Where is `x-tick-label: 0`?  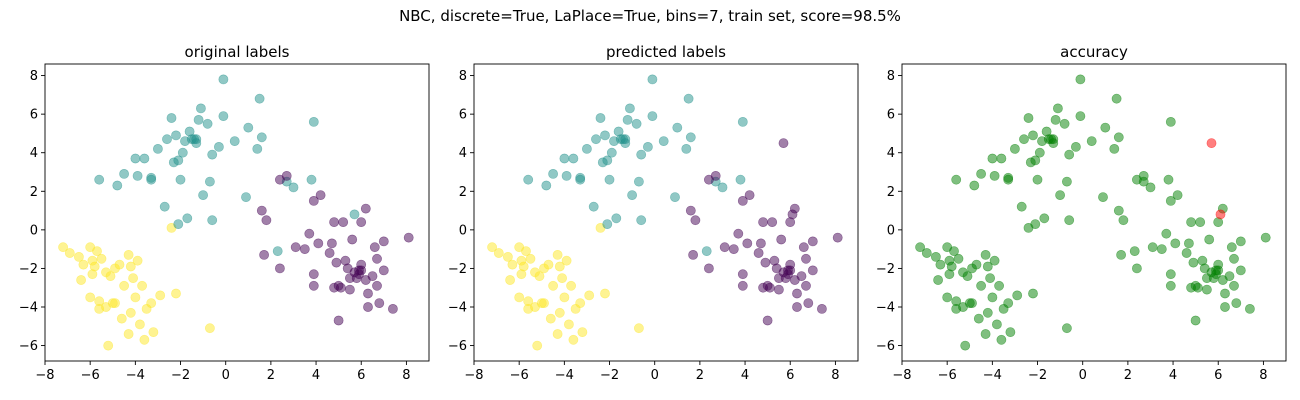 x-tick-label: 0 is located at coordinates (1083, 375).